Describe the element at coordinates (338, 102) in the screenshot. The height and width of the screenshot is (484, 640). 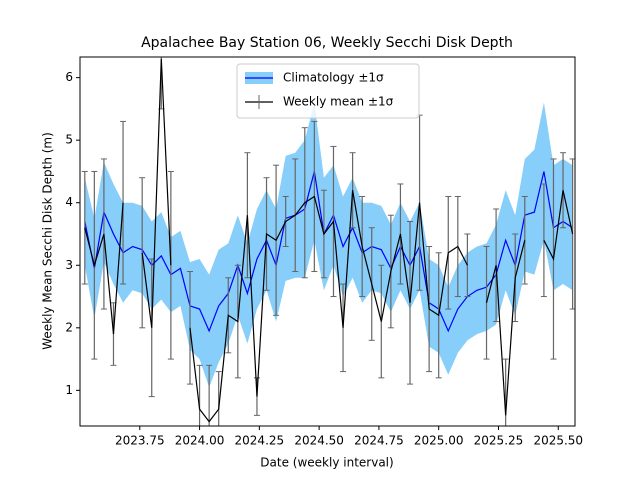
I see `legend-label: Weekly mean ±1σ` at that location.